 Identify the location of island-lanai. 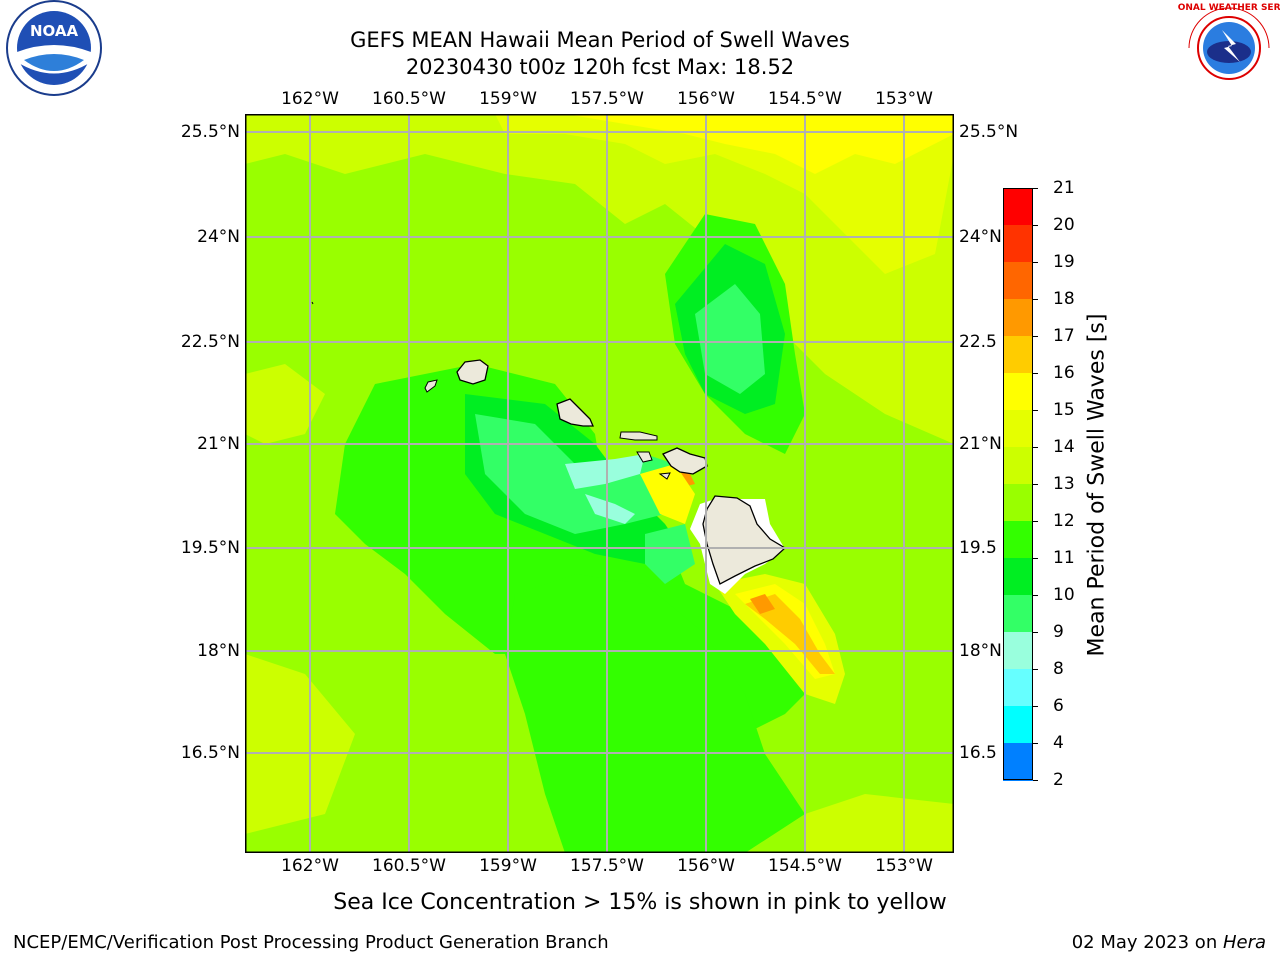
(644, 457).